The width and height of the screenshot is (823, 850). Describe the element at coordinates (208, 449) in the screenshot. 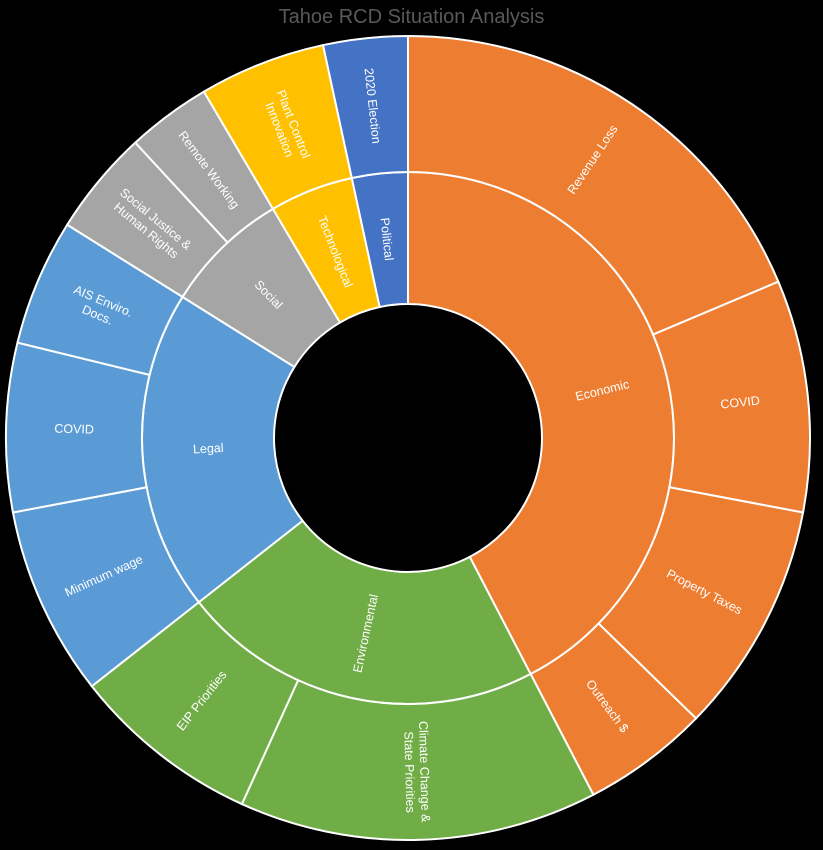

I see `label-legal: Legal` at that location.